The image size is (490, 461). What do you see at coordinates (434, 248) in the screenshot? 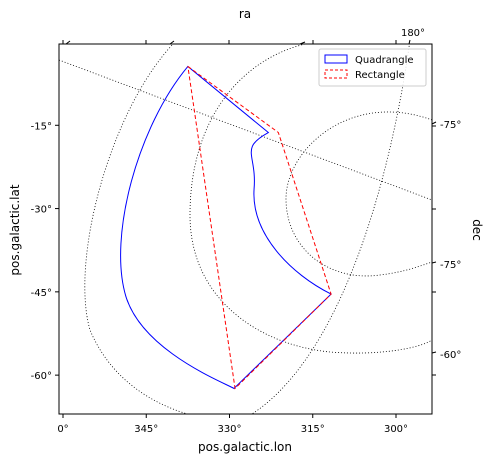
I see `right-ticks` at bounding box center [434, 248].